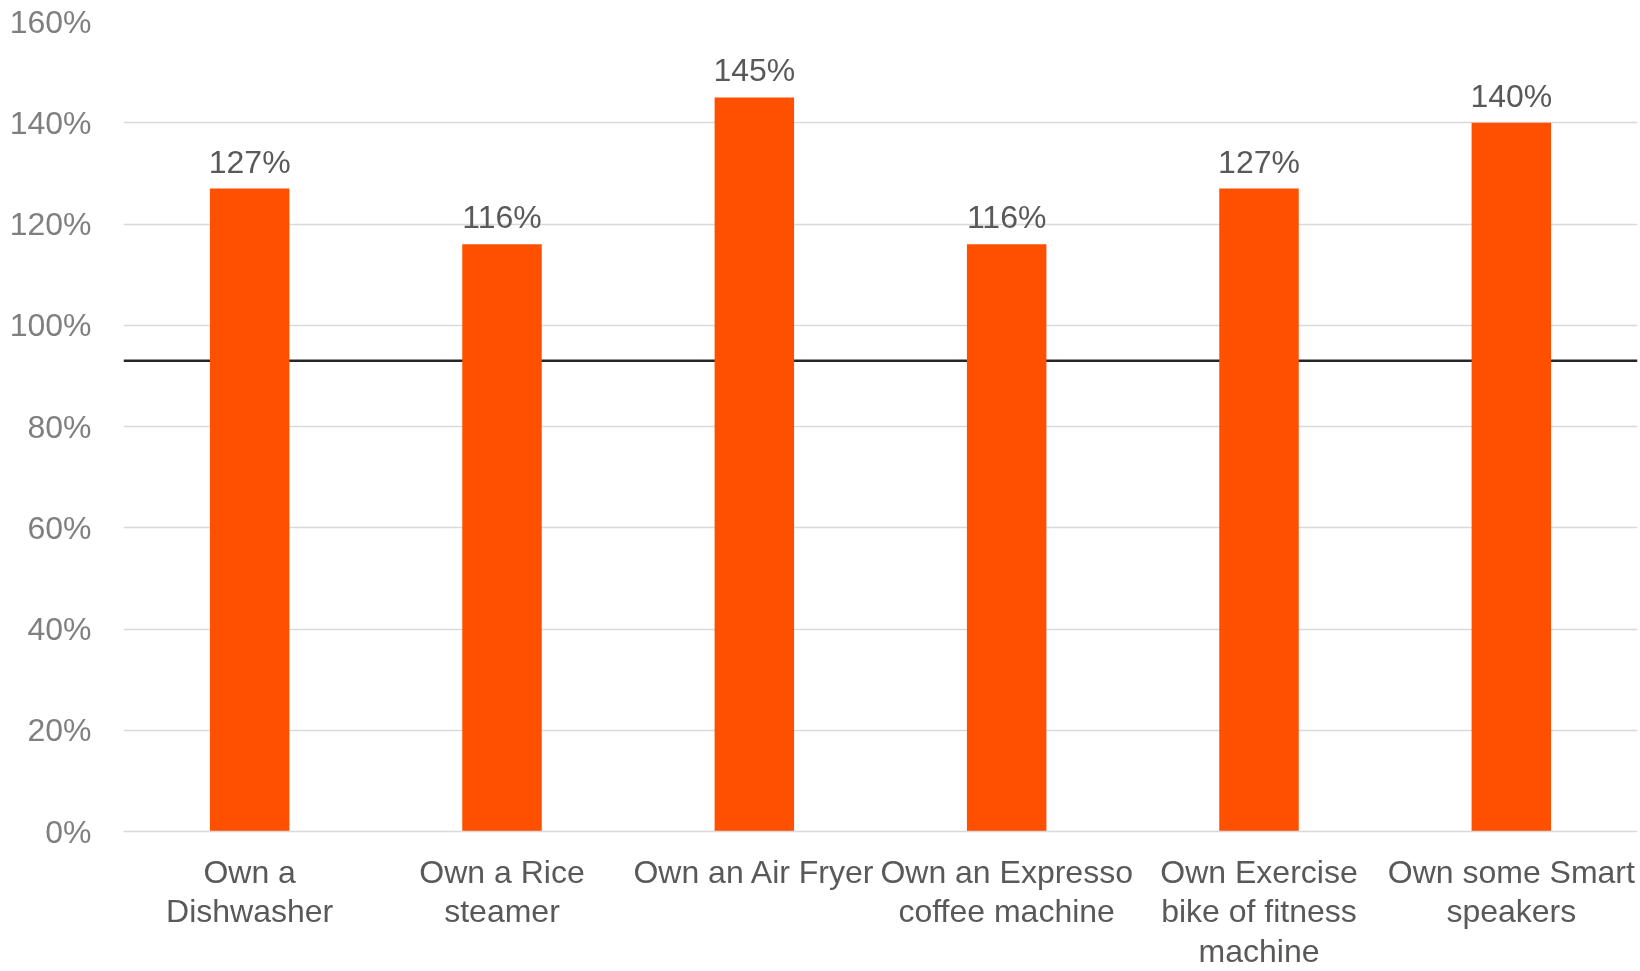 This screenshot has height=971, width=1640. Describe the element at coordinates (59, 730) in the screenshot. I see `y-tick-label: 20%` at that location.